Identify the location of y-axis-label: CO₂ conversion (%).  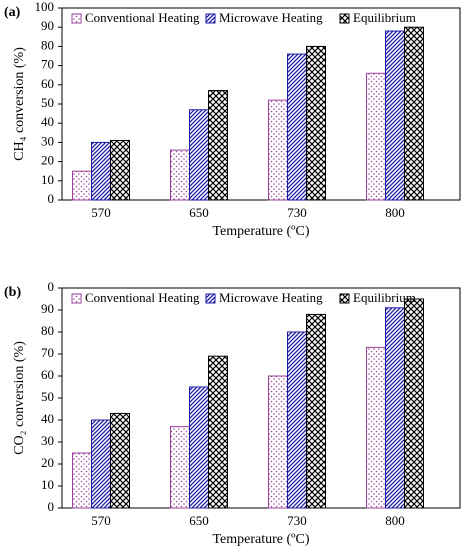
(19, 398).